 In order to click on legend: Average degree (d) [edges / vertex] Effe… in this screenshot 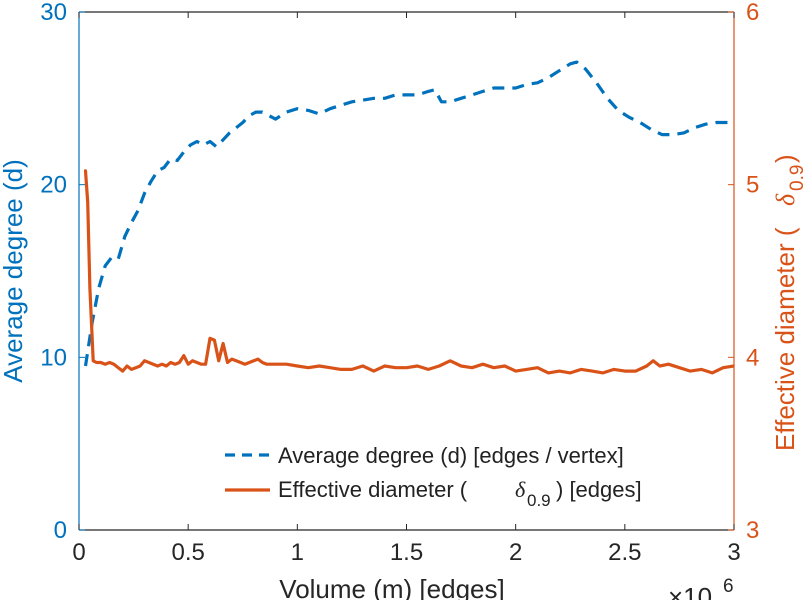, I will do `click(433, 476)`.